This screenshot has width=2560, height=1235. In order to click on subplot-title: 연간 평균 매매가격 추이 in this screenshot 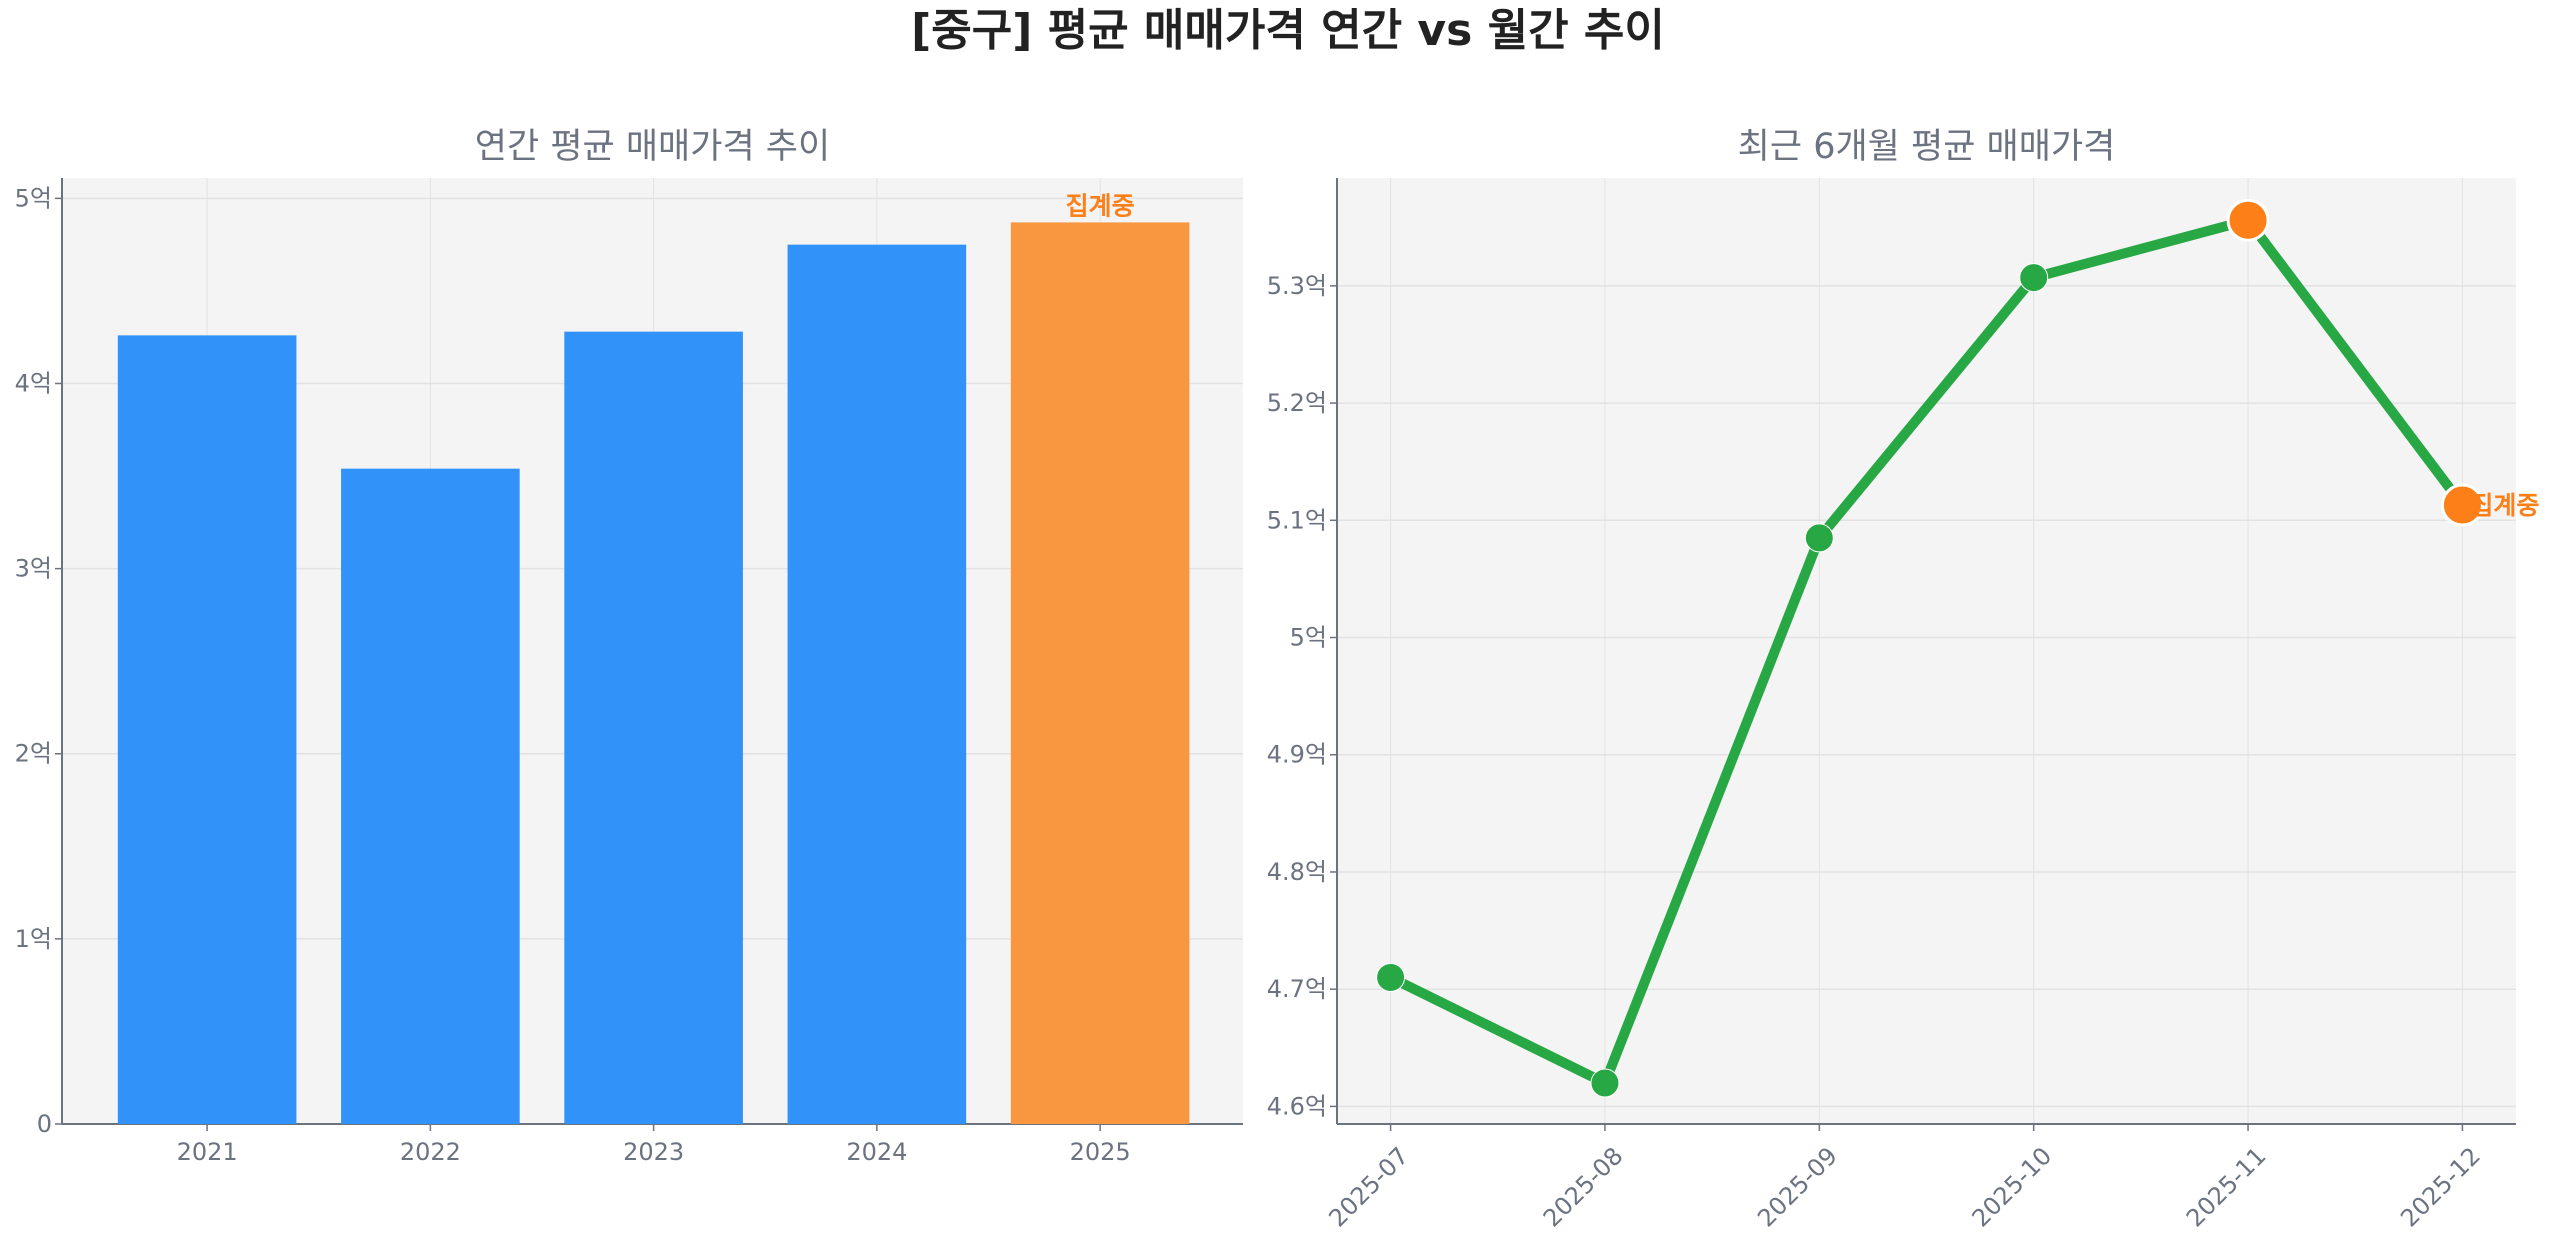, I will do `click(652, 147)`.